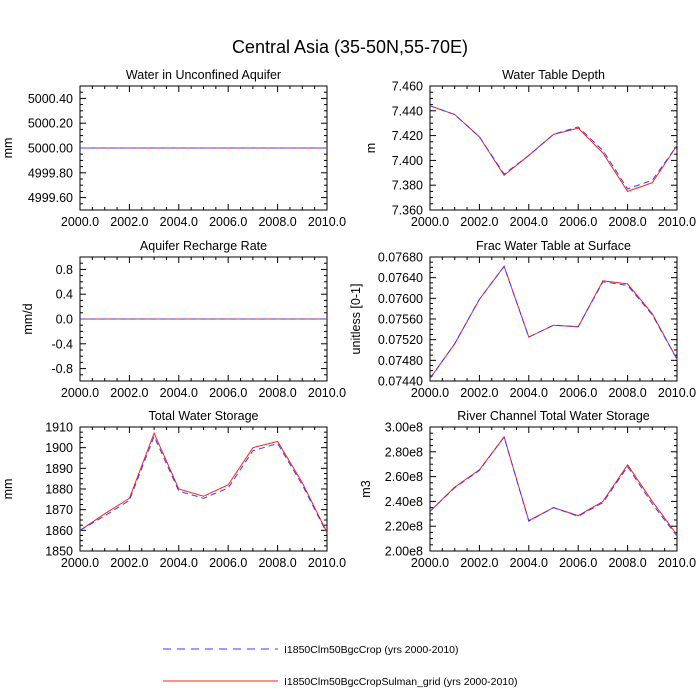 The height and width of the screenshot is (700, 700). What do you see at coordinates (371, 148) in the screenshot?
I see `y-axis-label: m` at bounding box center [371, 148].